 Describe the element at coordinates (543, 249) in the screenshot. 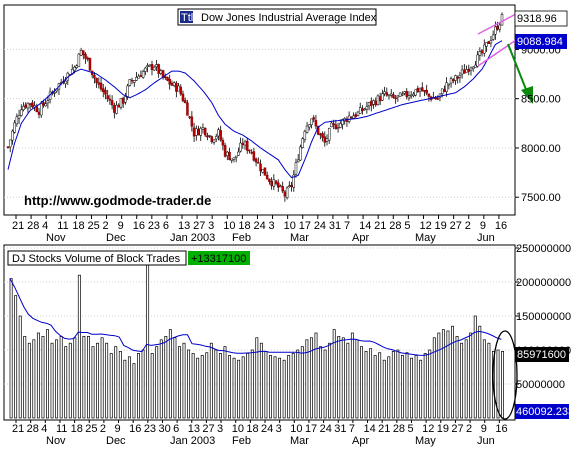

I see `volume-y-tick-label: 250000000` at that location.